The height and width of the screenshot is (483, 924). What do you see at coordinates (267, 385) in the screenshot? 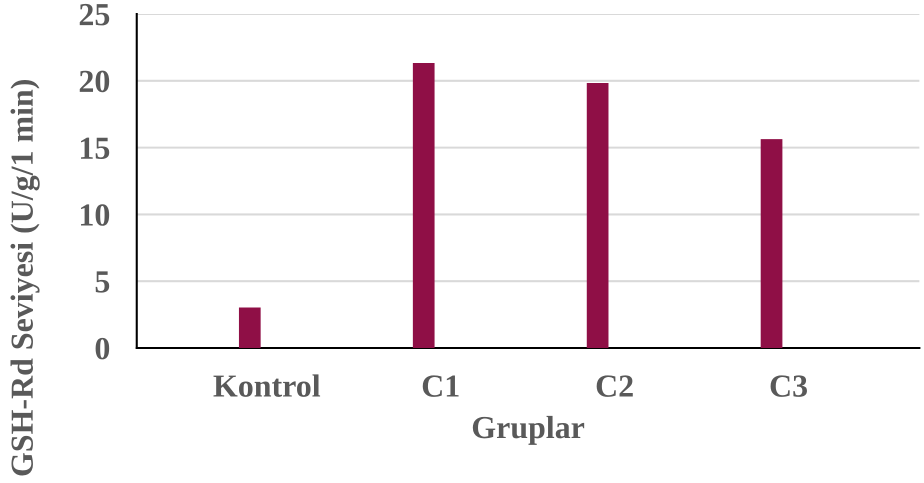
I see `x-tick-label: Kontrol` at bounding box center [267, 385].